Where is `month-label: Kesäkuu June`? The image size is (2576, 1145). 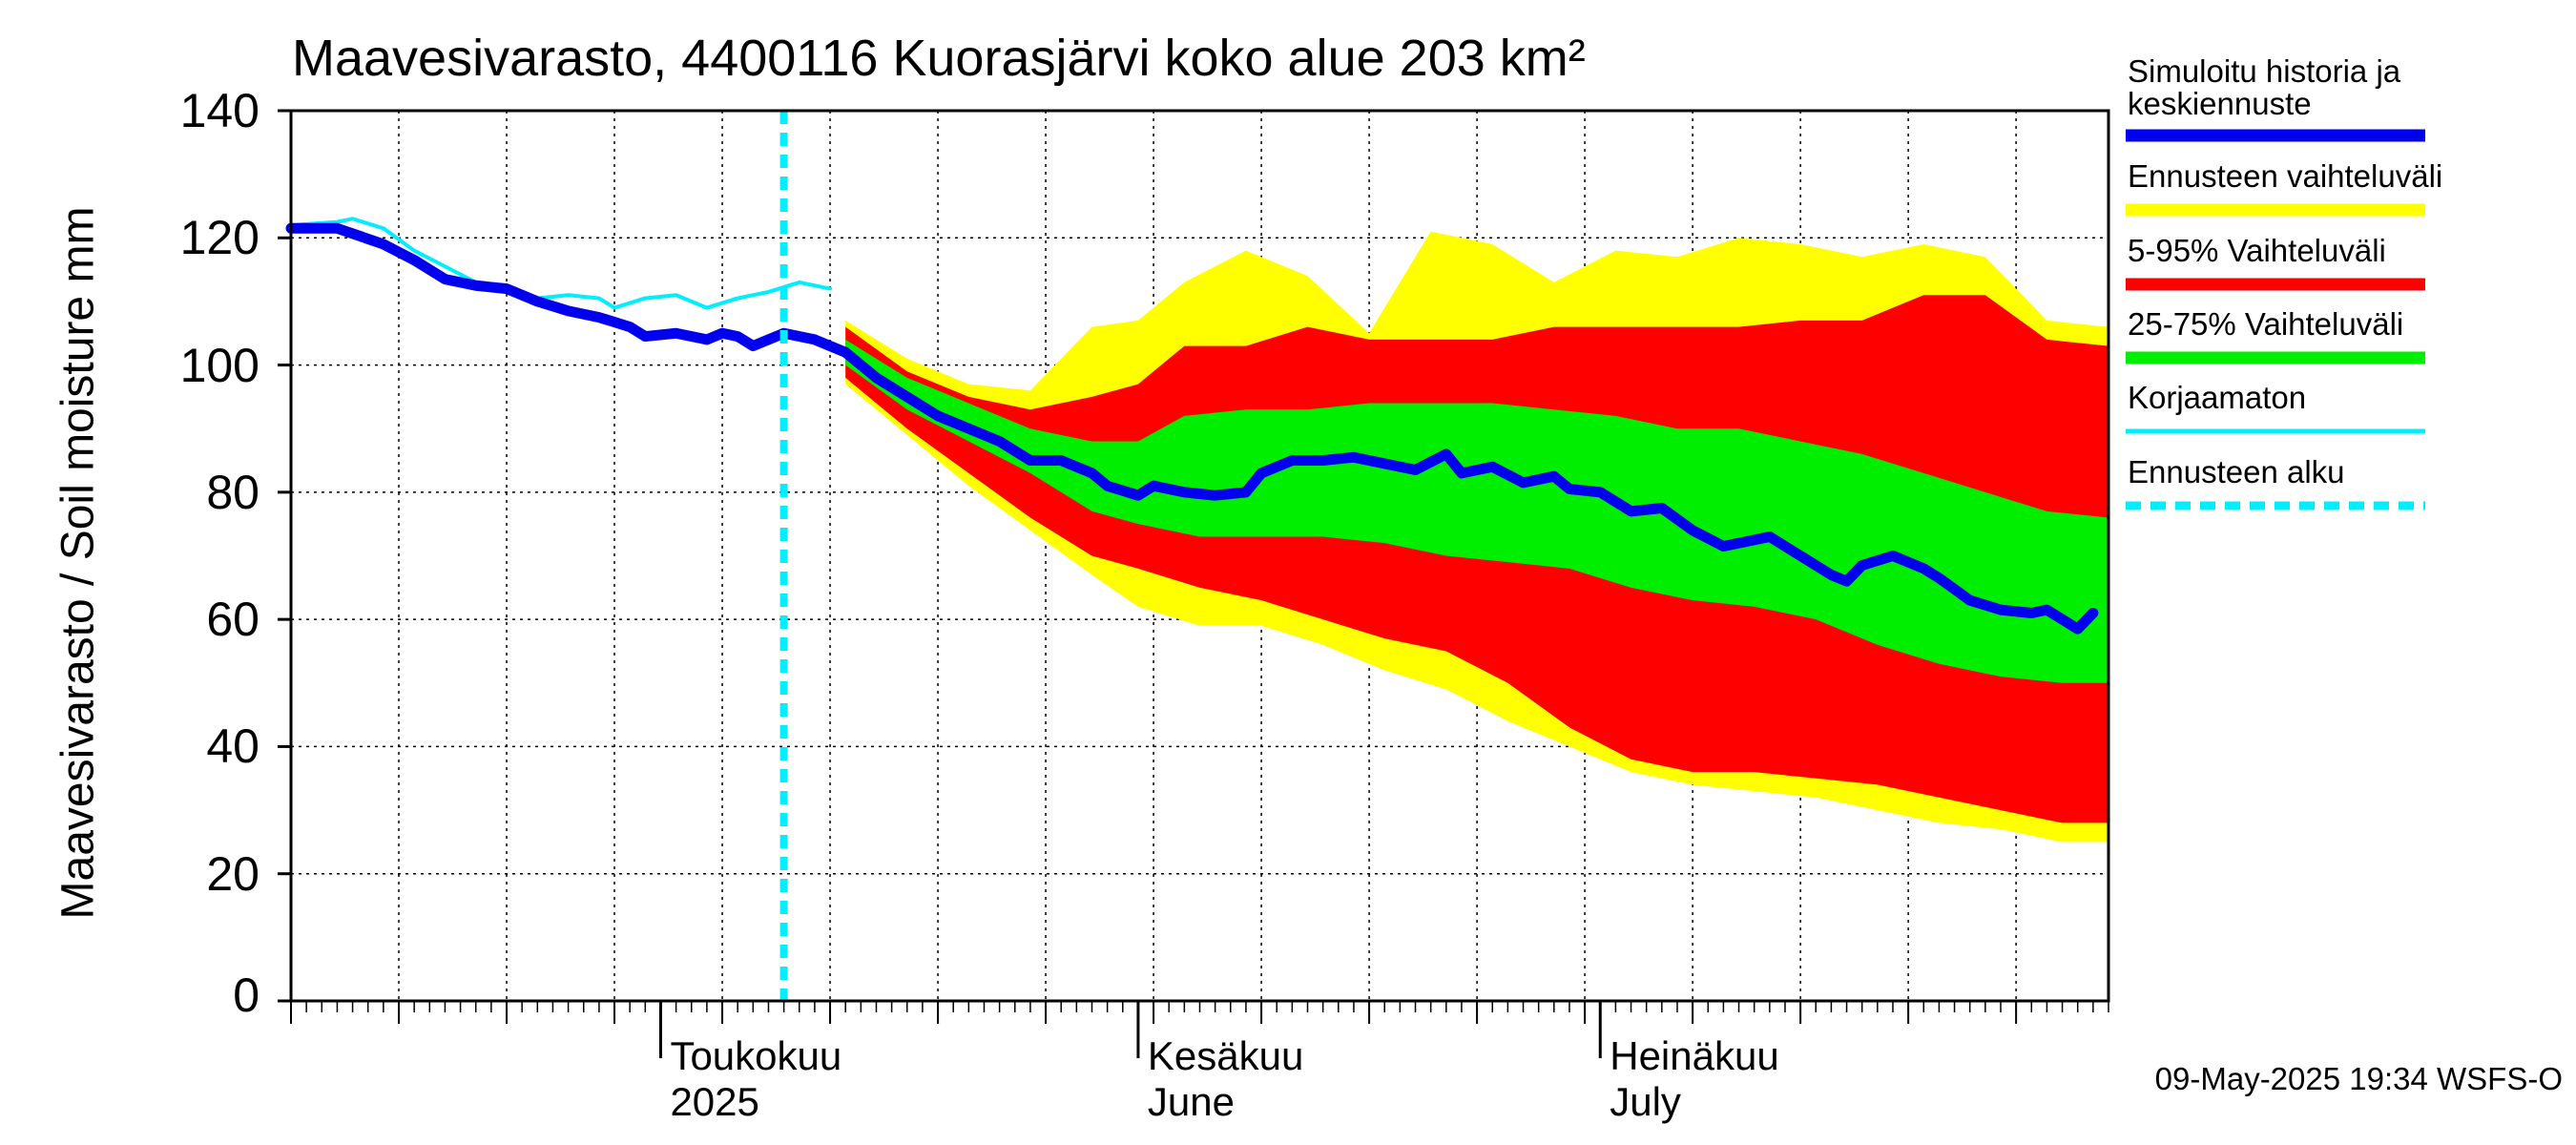
month-label: Kesäkuu June is located at coordinates (1225, 1079).